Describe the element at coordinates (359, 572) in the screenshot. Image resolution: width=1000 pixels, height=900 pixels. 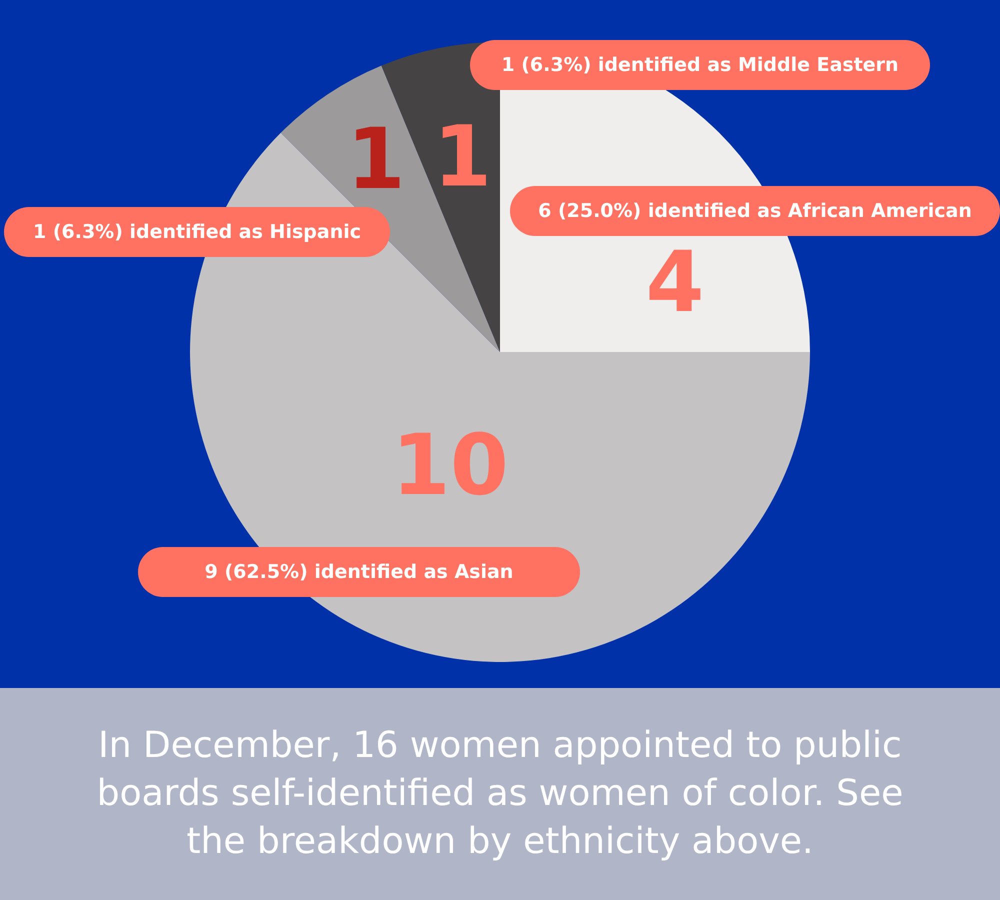
I see `text: 9 (62.5%) identified as Asian` at that location.